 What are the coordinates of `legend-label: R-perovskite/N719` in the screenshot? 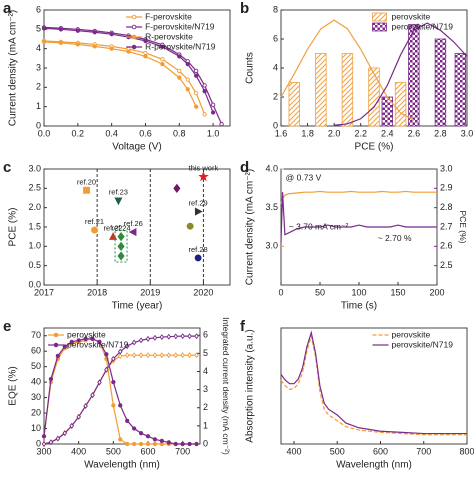 It's located at (180, 46).